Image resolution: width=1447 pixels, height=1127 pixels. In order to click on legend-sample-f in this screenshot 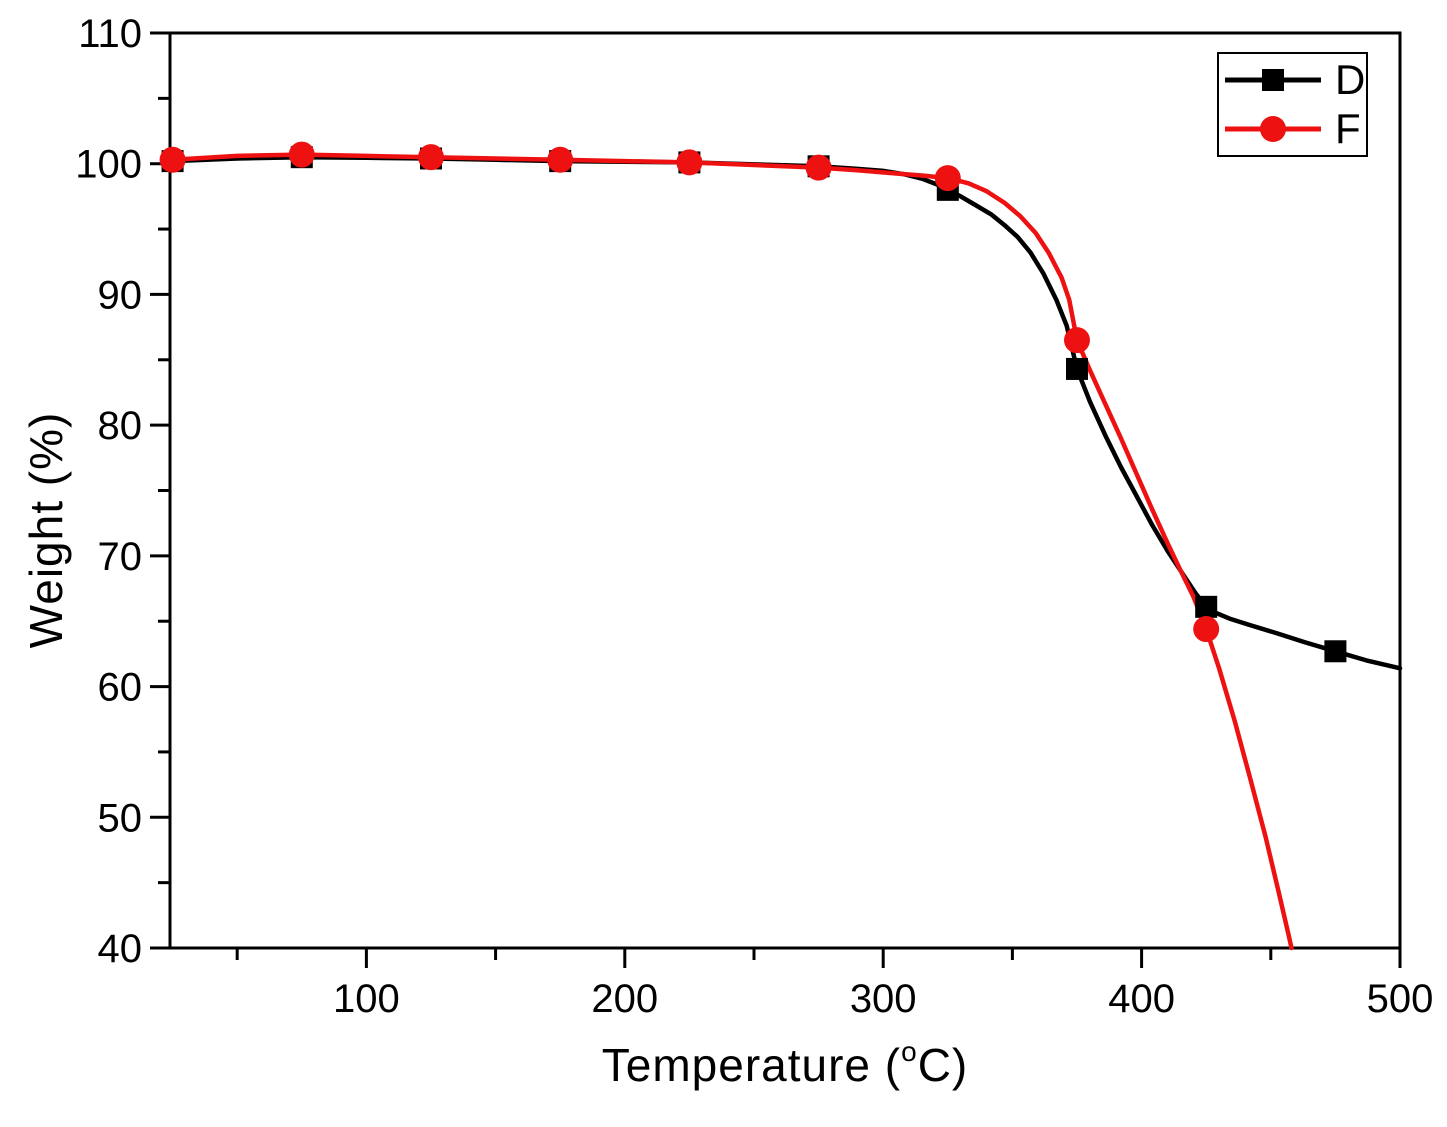, I will do `click(1273, 129)`.